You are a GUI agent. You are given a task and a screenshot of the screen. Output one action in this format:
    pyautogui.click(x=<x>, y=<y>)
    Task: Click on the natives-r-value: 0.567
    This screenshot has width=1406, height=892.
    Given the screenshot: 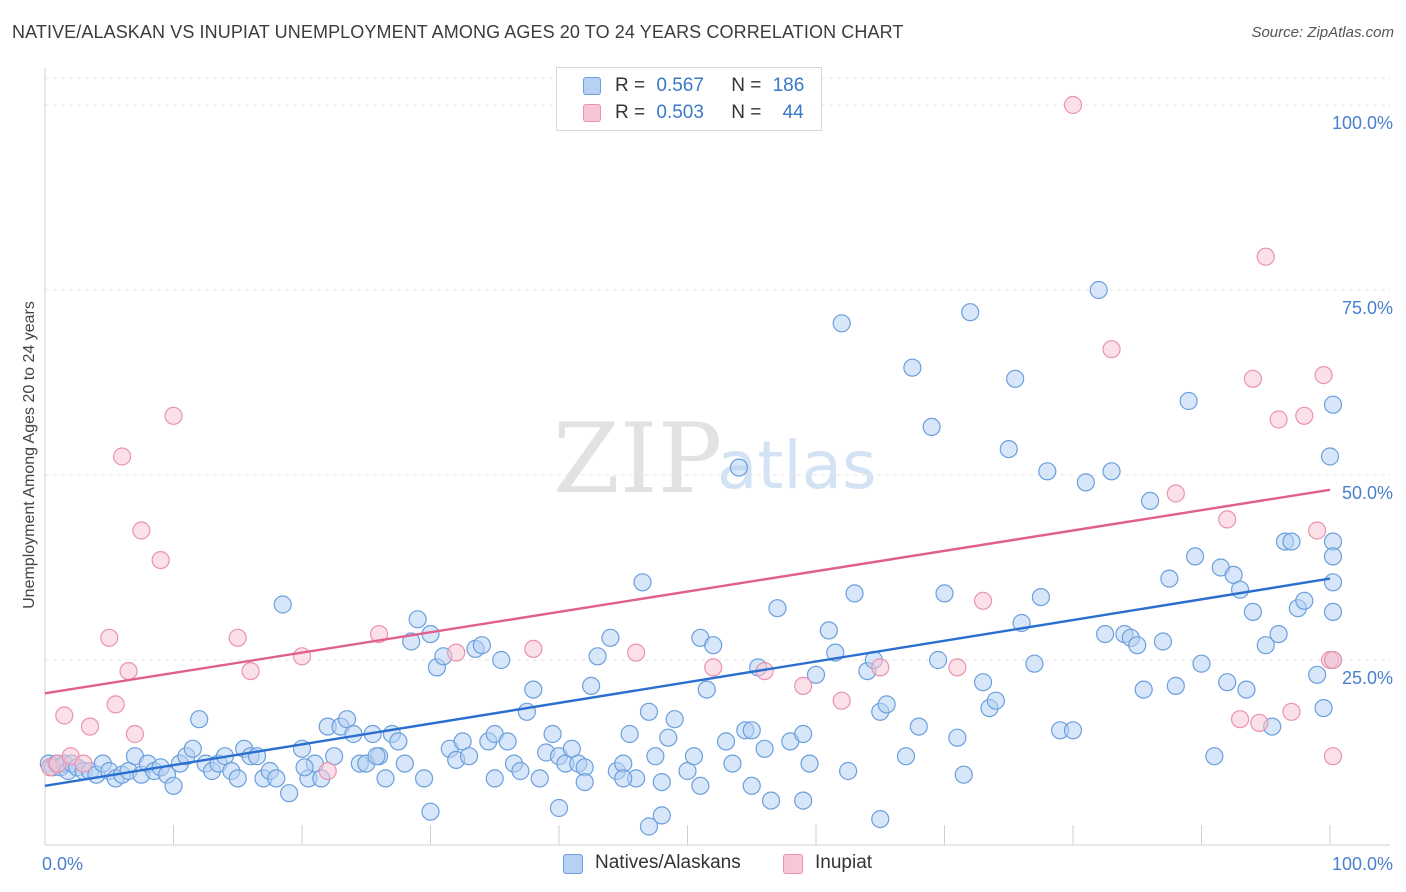 What is the action you would take?
    pyautogui.click(x=680, y=85)
    